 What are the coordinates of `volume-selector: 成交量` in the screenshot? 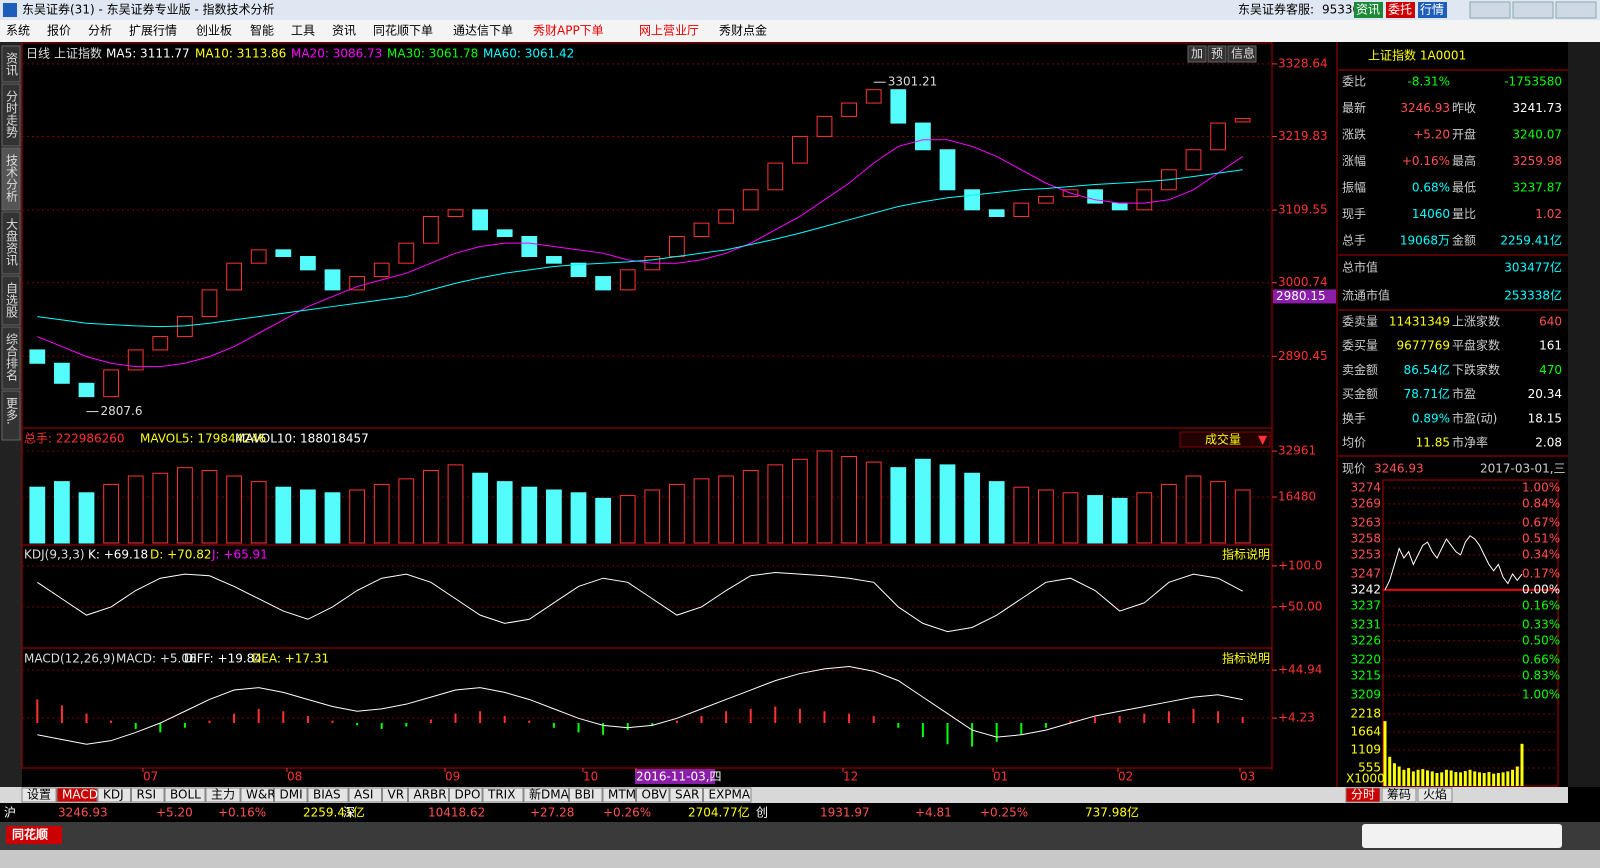 It's located at (1223, 439).